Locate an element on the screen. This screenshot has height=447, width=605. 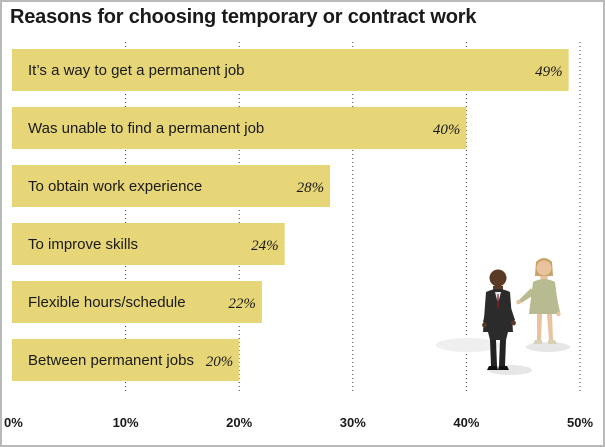
category-label-5: Flexible hours/schedule is located at coordinates (107, 302).